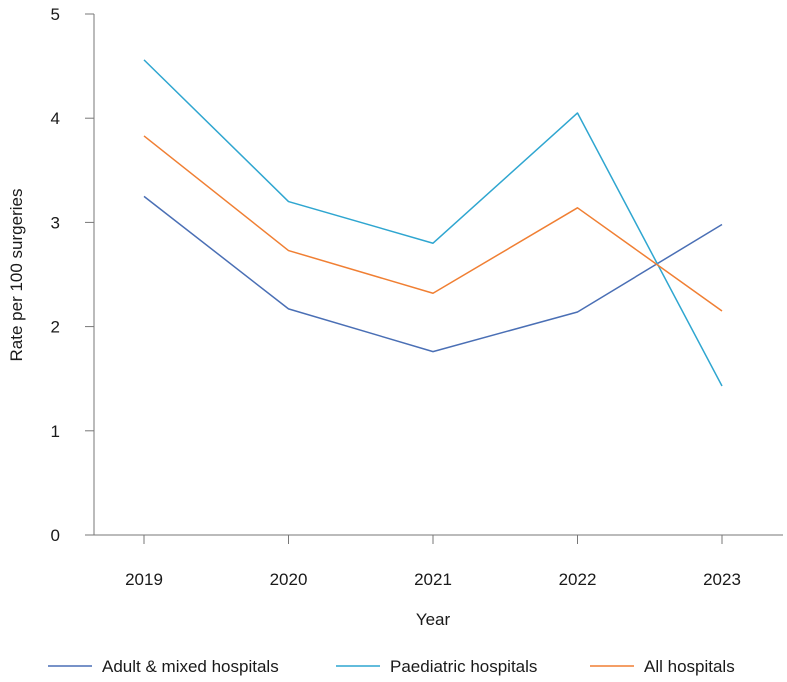 Image resolution: width=787 pixels, height=682 pixels. What do you see at coordinates (433, 579) in the screenshot?
I see `x-tick-label: 2021` at bounding box center [433, 579].